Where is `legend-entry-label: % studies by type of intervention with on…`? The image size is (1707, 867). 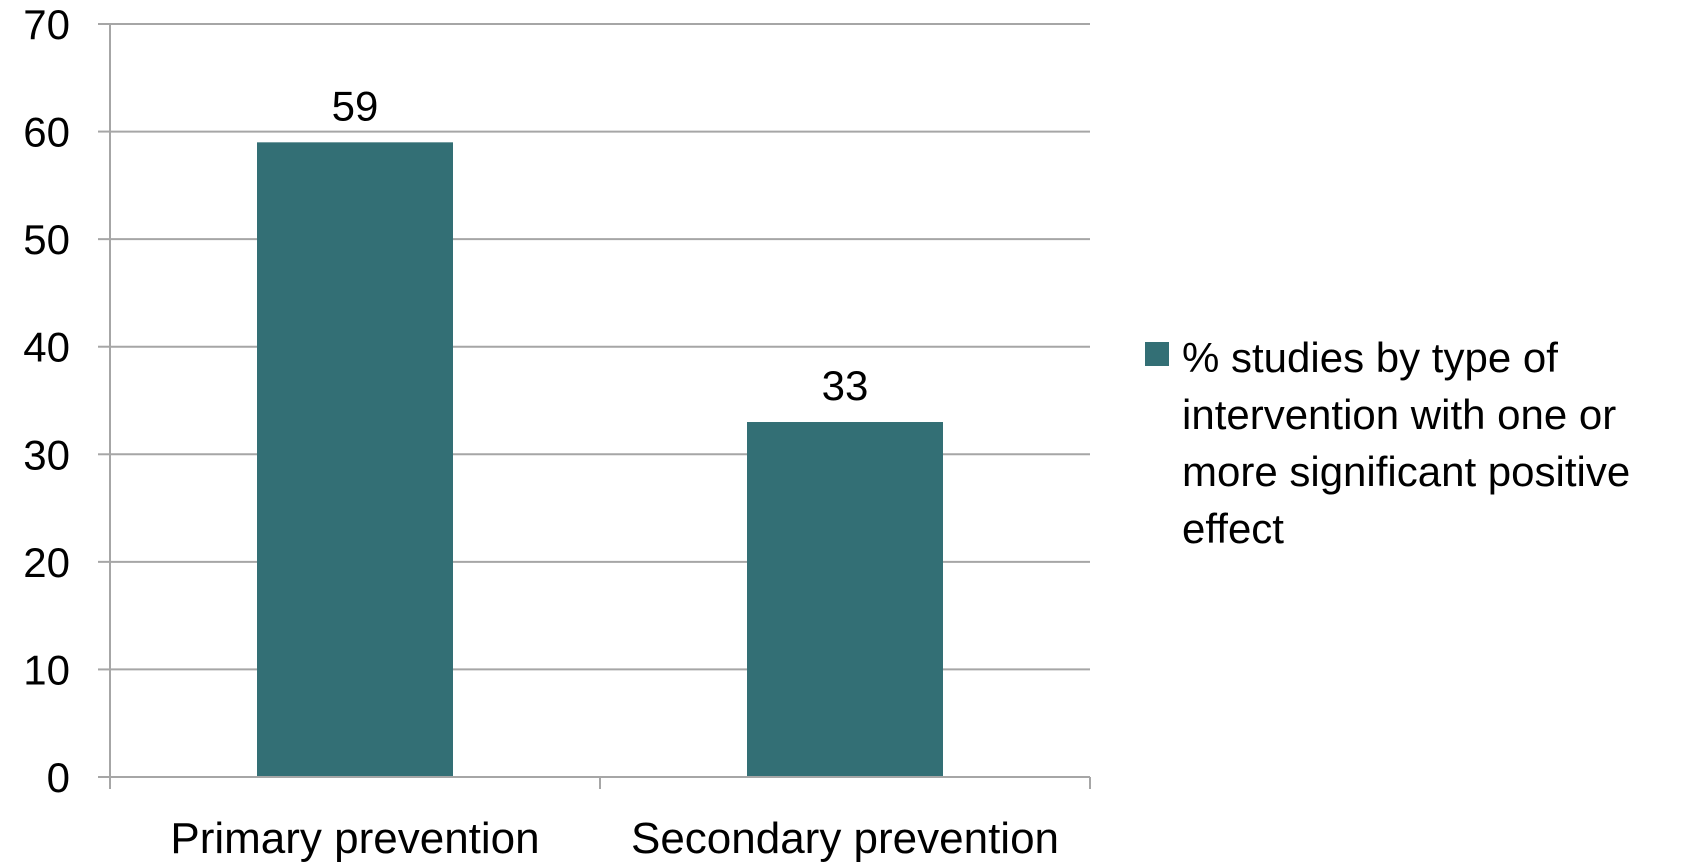
legend-entry-label: % studies by type of intervention with on… is located at coordinates (1406, 443).